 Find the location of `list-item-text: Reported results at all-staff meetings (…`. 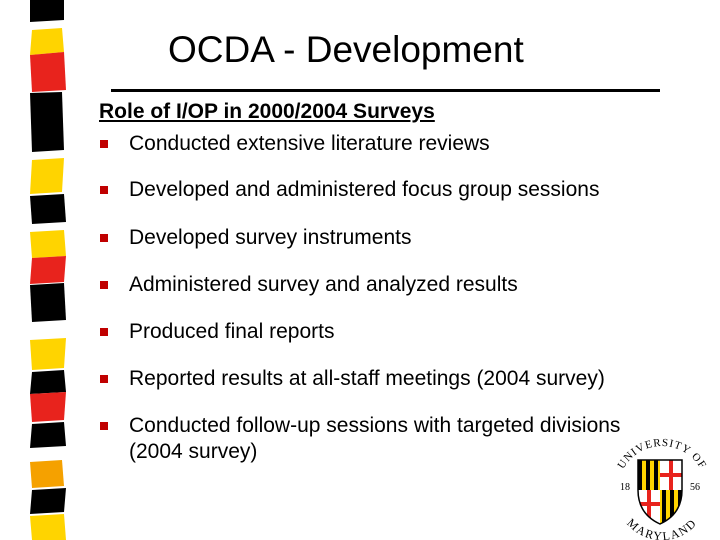

list-item-text: Reported results at all-staff meetings (… is located at coordinates (367, 378).